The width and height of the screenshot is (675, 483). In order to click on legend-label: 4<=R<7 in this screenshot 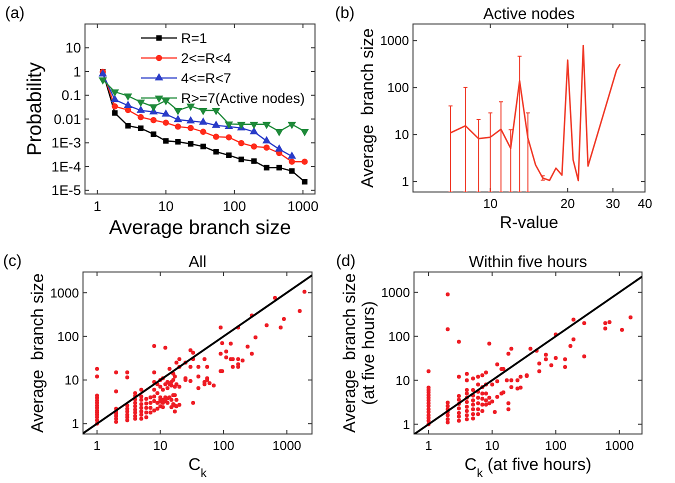, I will do `click(206, 78)`.